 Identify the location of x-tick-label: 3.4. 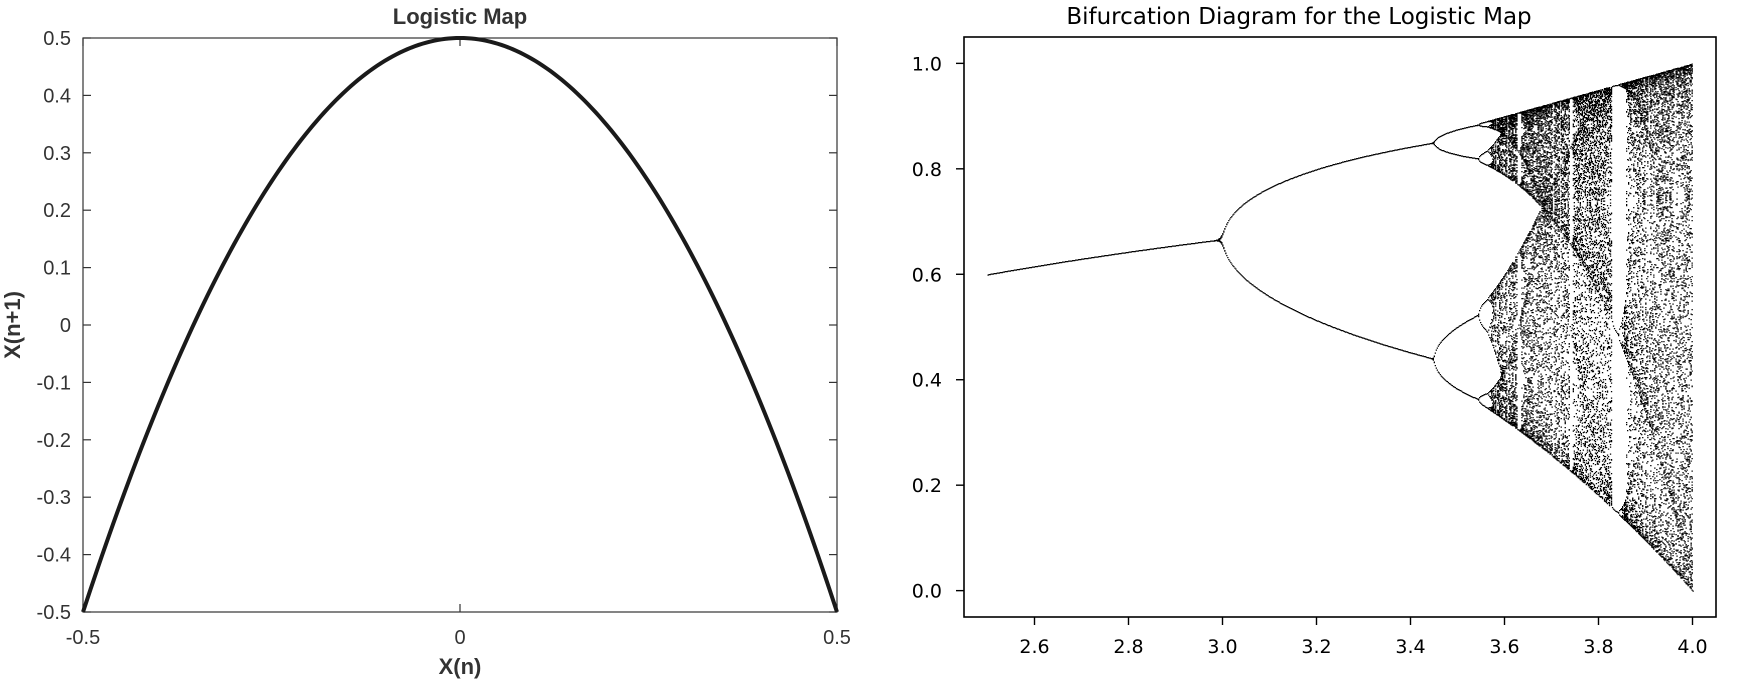
(1410, 647).